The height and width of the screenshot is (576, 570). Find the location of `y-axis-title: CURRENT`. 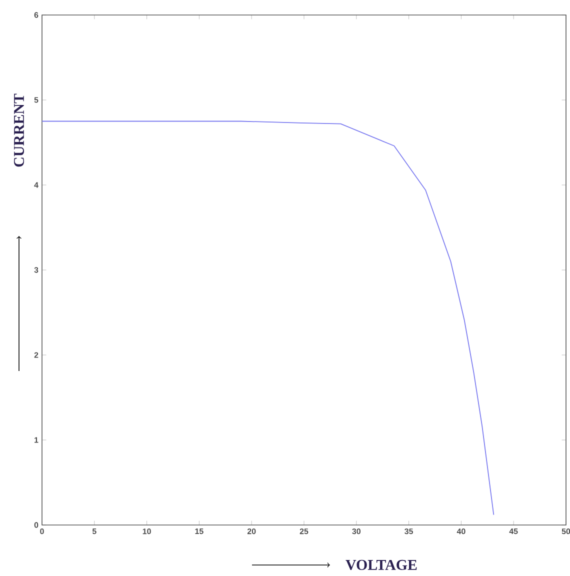

y-axis-title: CURRENT is located at coordinates (19, 130).